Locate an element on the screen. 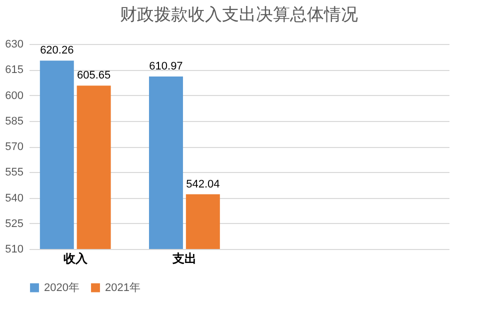 The height and width of the screenshot is (312, 478). data-label: 610.97 is located at coordinates (166, 66).